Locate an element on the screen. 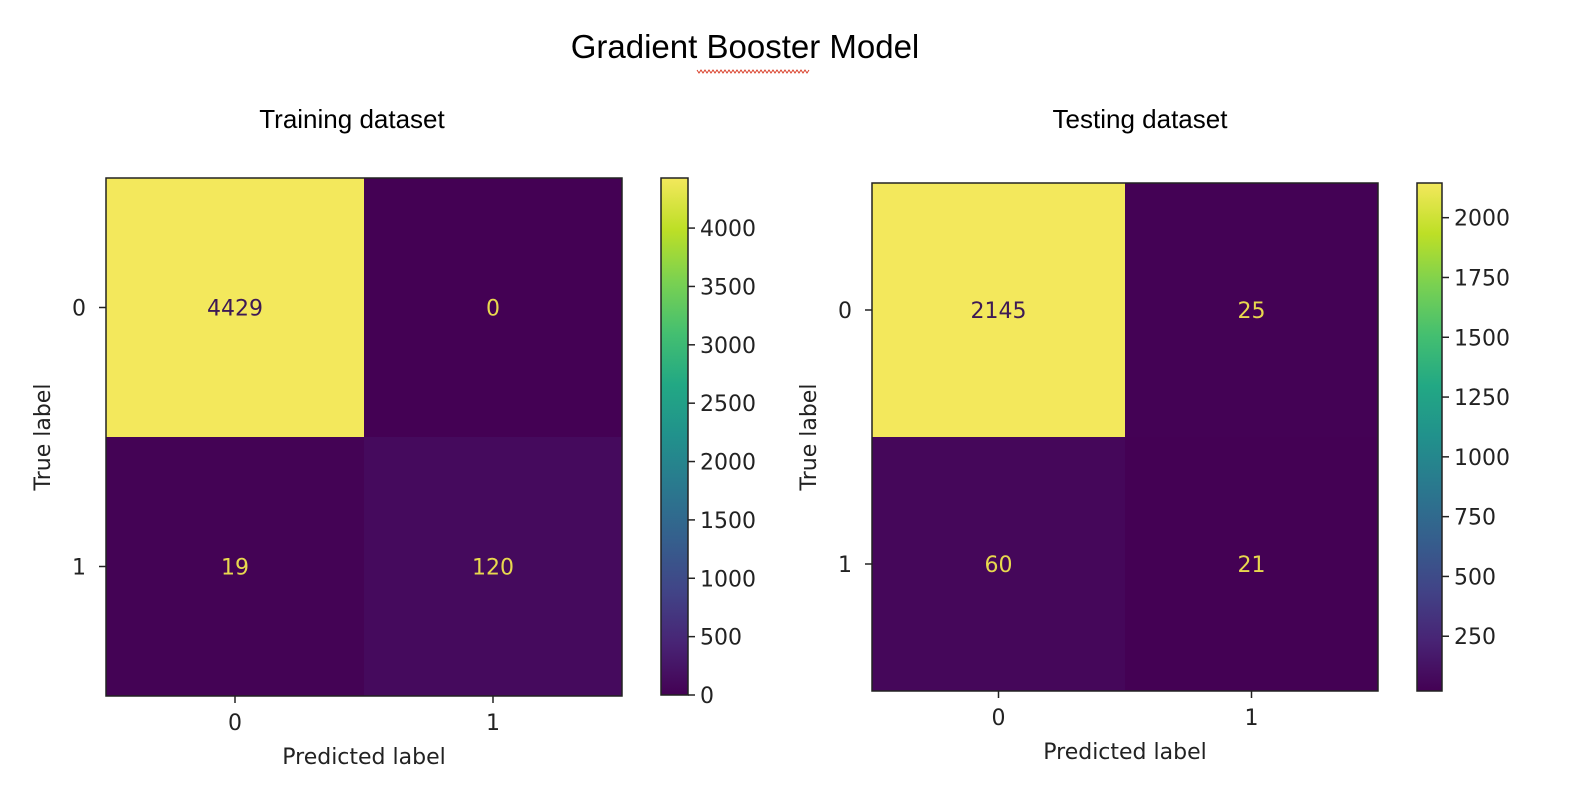 This screenshot has width=1579, height=801. cell-value-label: 19 is located at coordinates (235, 568).